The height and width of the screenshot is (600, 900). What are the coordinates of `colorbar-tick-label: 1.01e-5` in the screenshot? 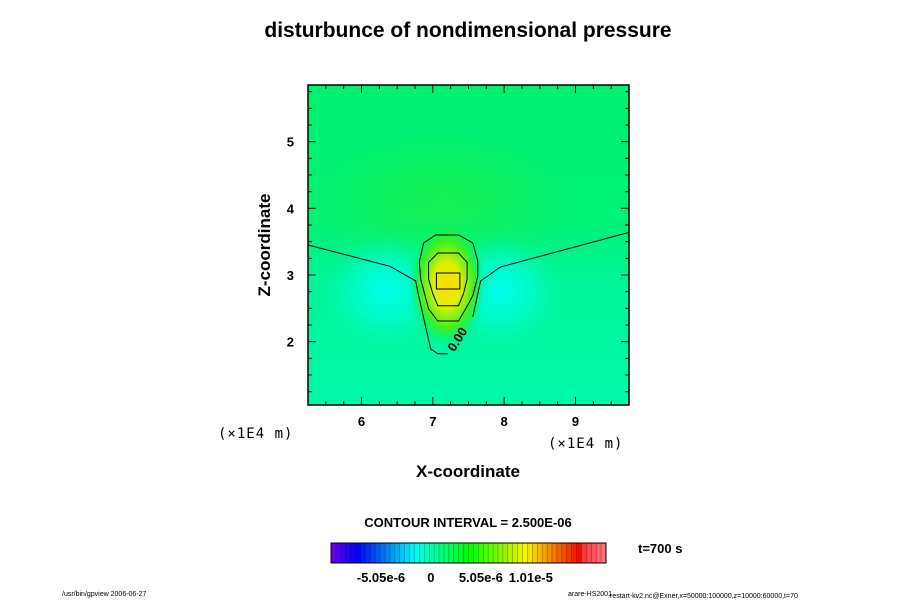 It's located at (531, 577).